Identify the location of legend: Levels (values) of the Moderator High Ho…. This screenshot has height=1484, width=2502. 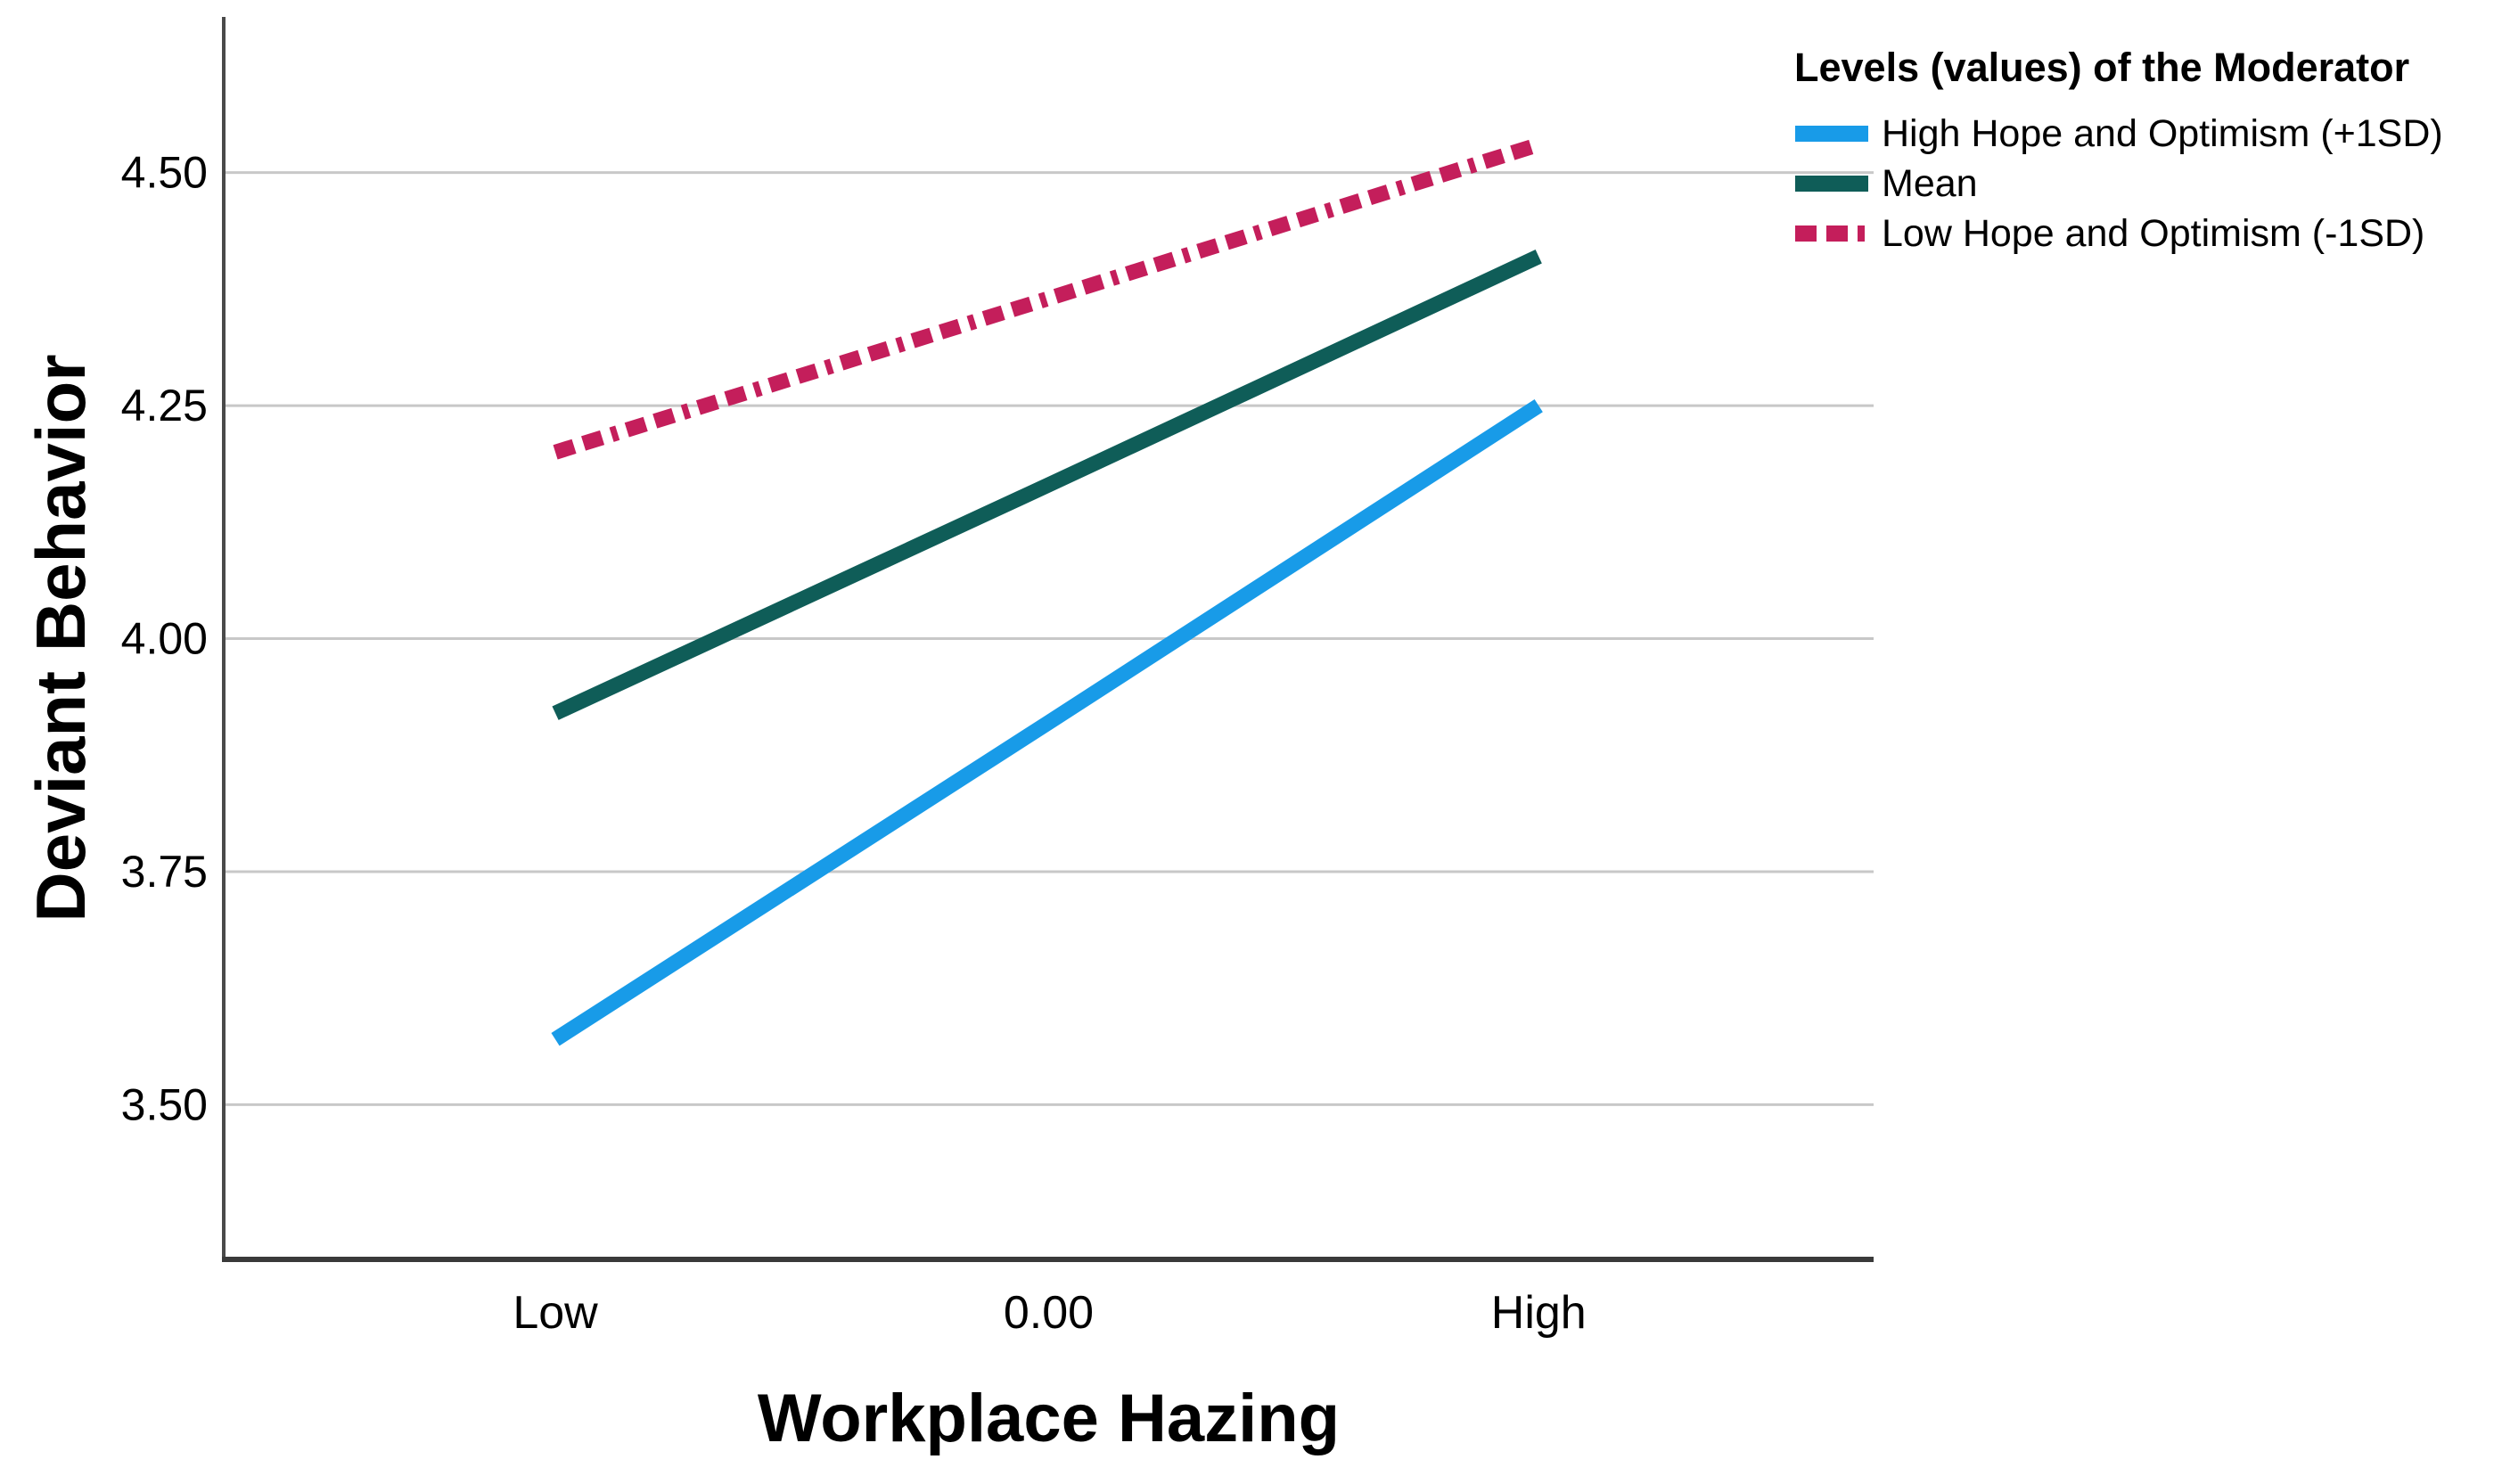
(2148, 151).